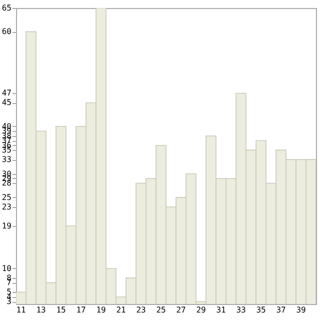 The width and height of the screenshot is (326, 321). Describe the element at coordinates (141, 310) in the screenshot. I see `x-tick-label: 23` at that location.